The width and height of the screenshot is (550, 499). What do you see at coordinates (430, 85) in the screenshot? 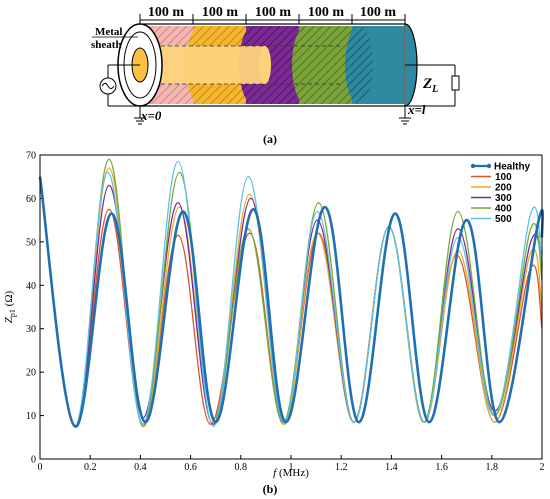
I see `load-label: ZL` at bounding box center [430, 85].